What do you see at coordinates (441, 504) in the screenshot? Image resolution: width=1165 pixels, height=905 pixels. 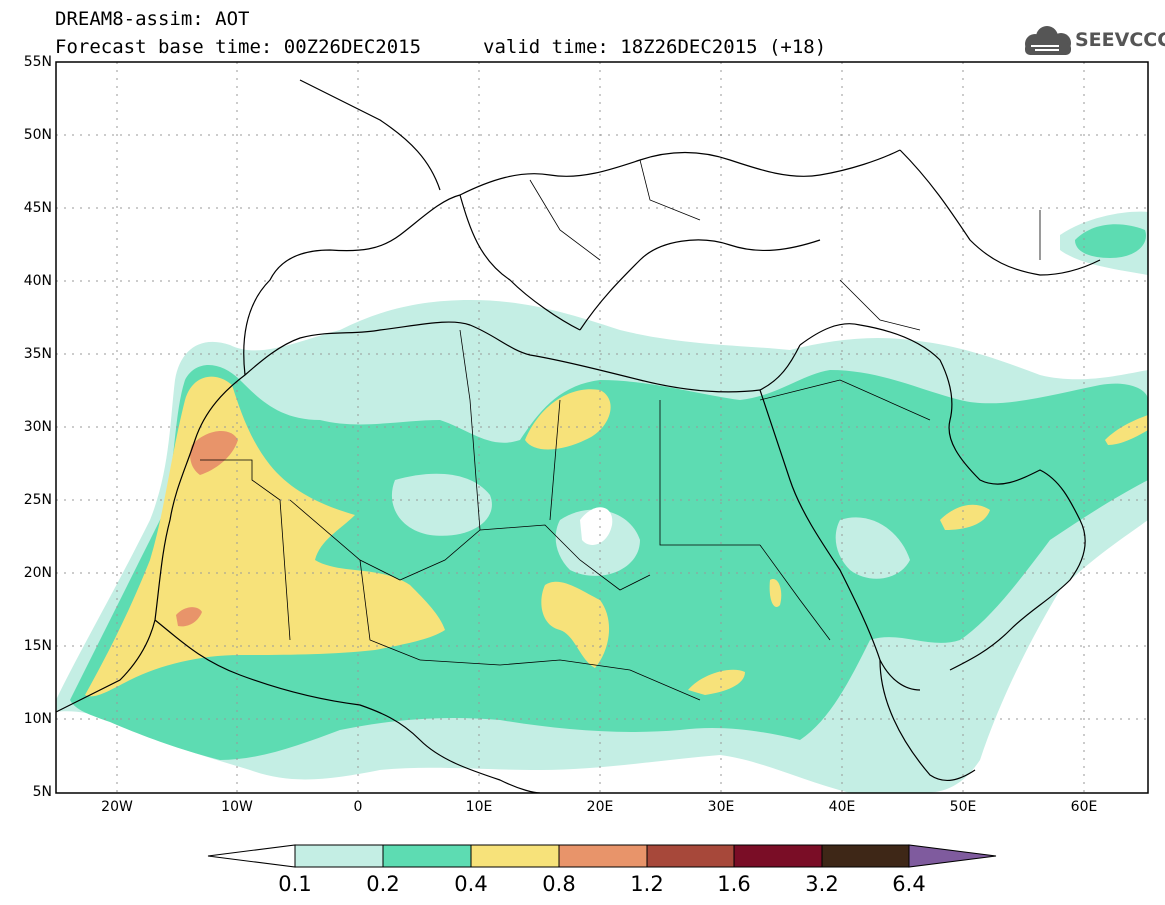 I see `aot-gap-sahara` at bounding box center [441, 504].